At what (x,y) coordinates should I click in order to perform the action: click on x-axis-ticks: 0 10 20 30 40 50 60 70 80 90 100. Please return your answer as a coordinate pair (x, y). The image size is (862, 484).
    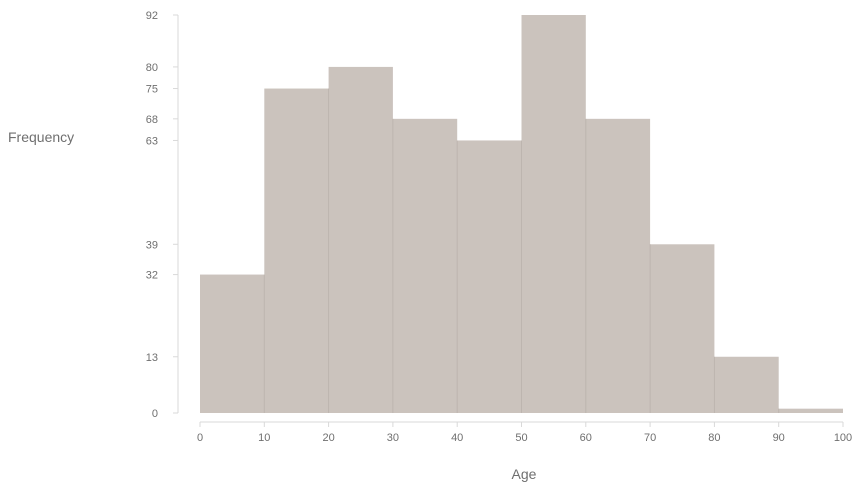
    Looking at the image, I should click on (524, 433).